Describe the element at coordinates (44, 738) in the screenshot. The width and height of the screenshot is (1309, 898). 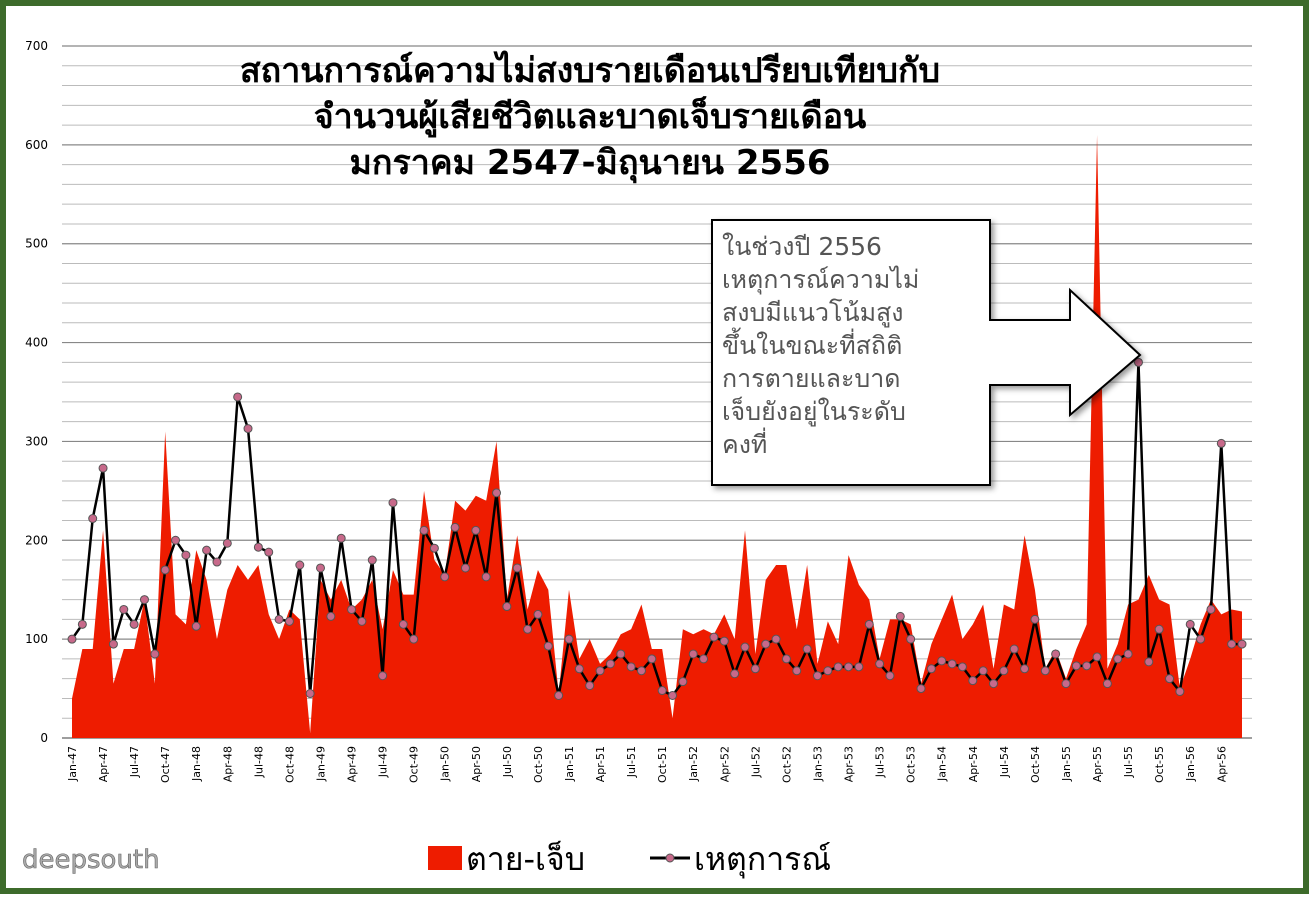
I see `y-tick-label: 0` at that location.